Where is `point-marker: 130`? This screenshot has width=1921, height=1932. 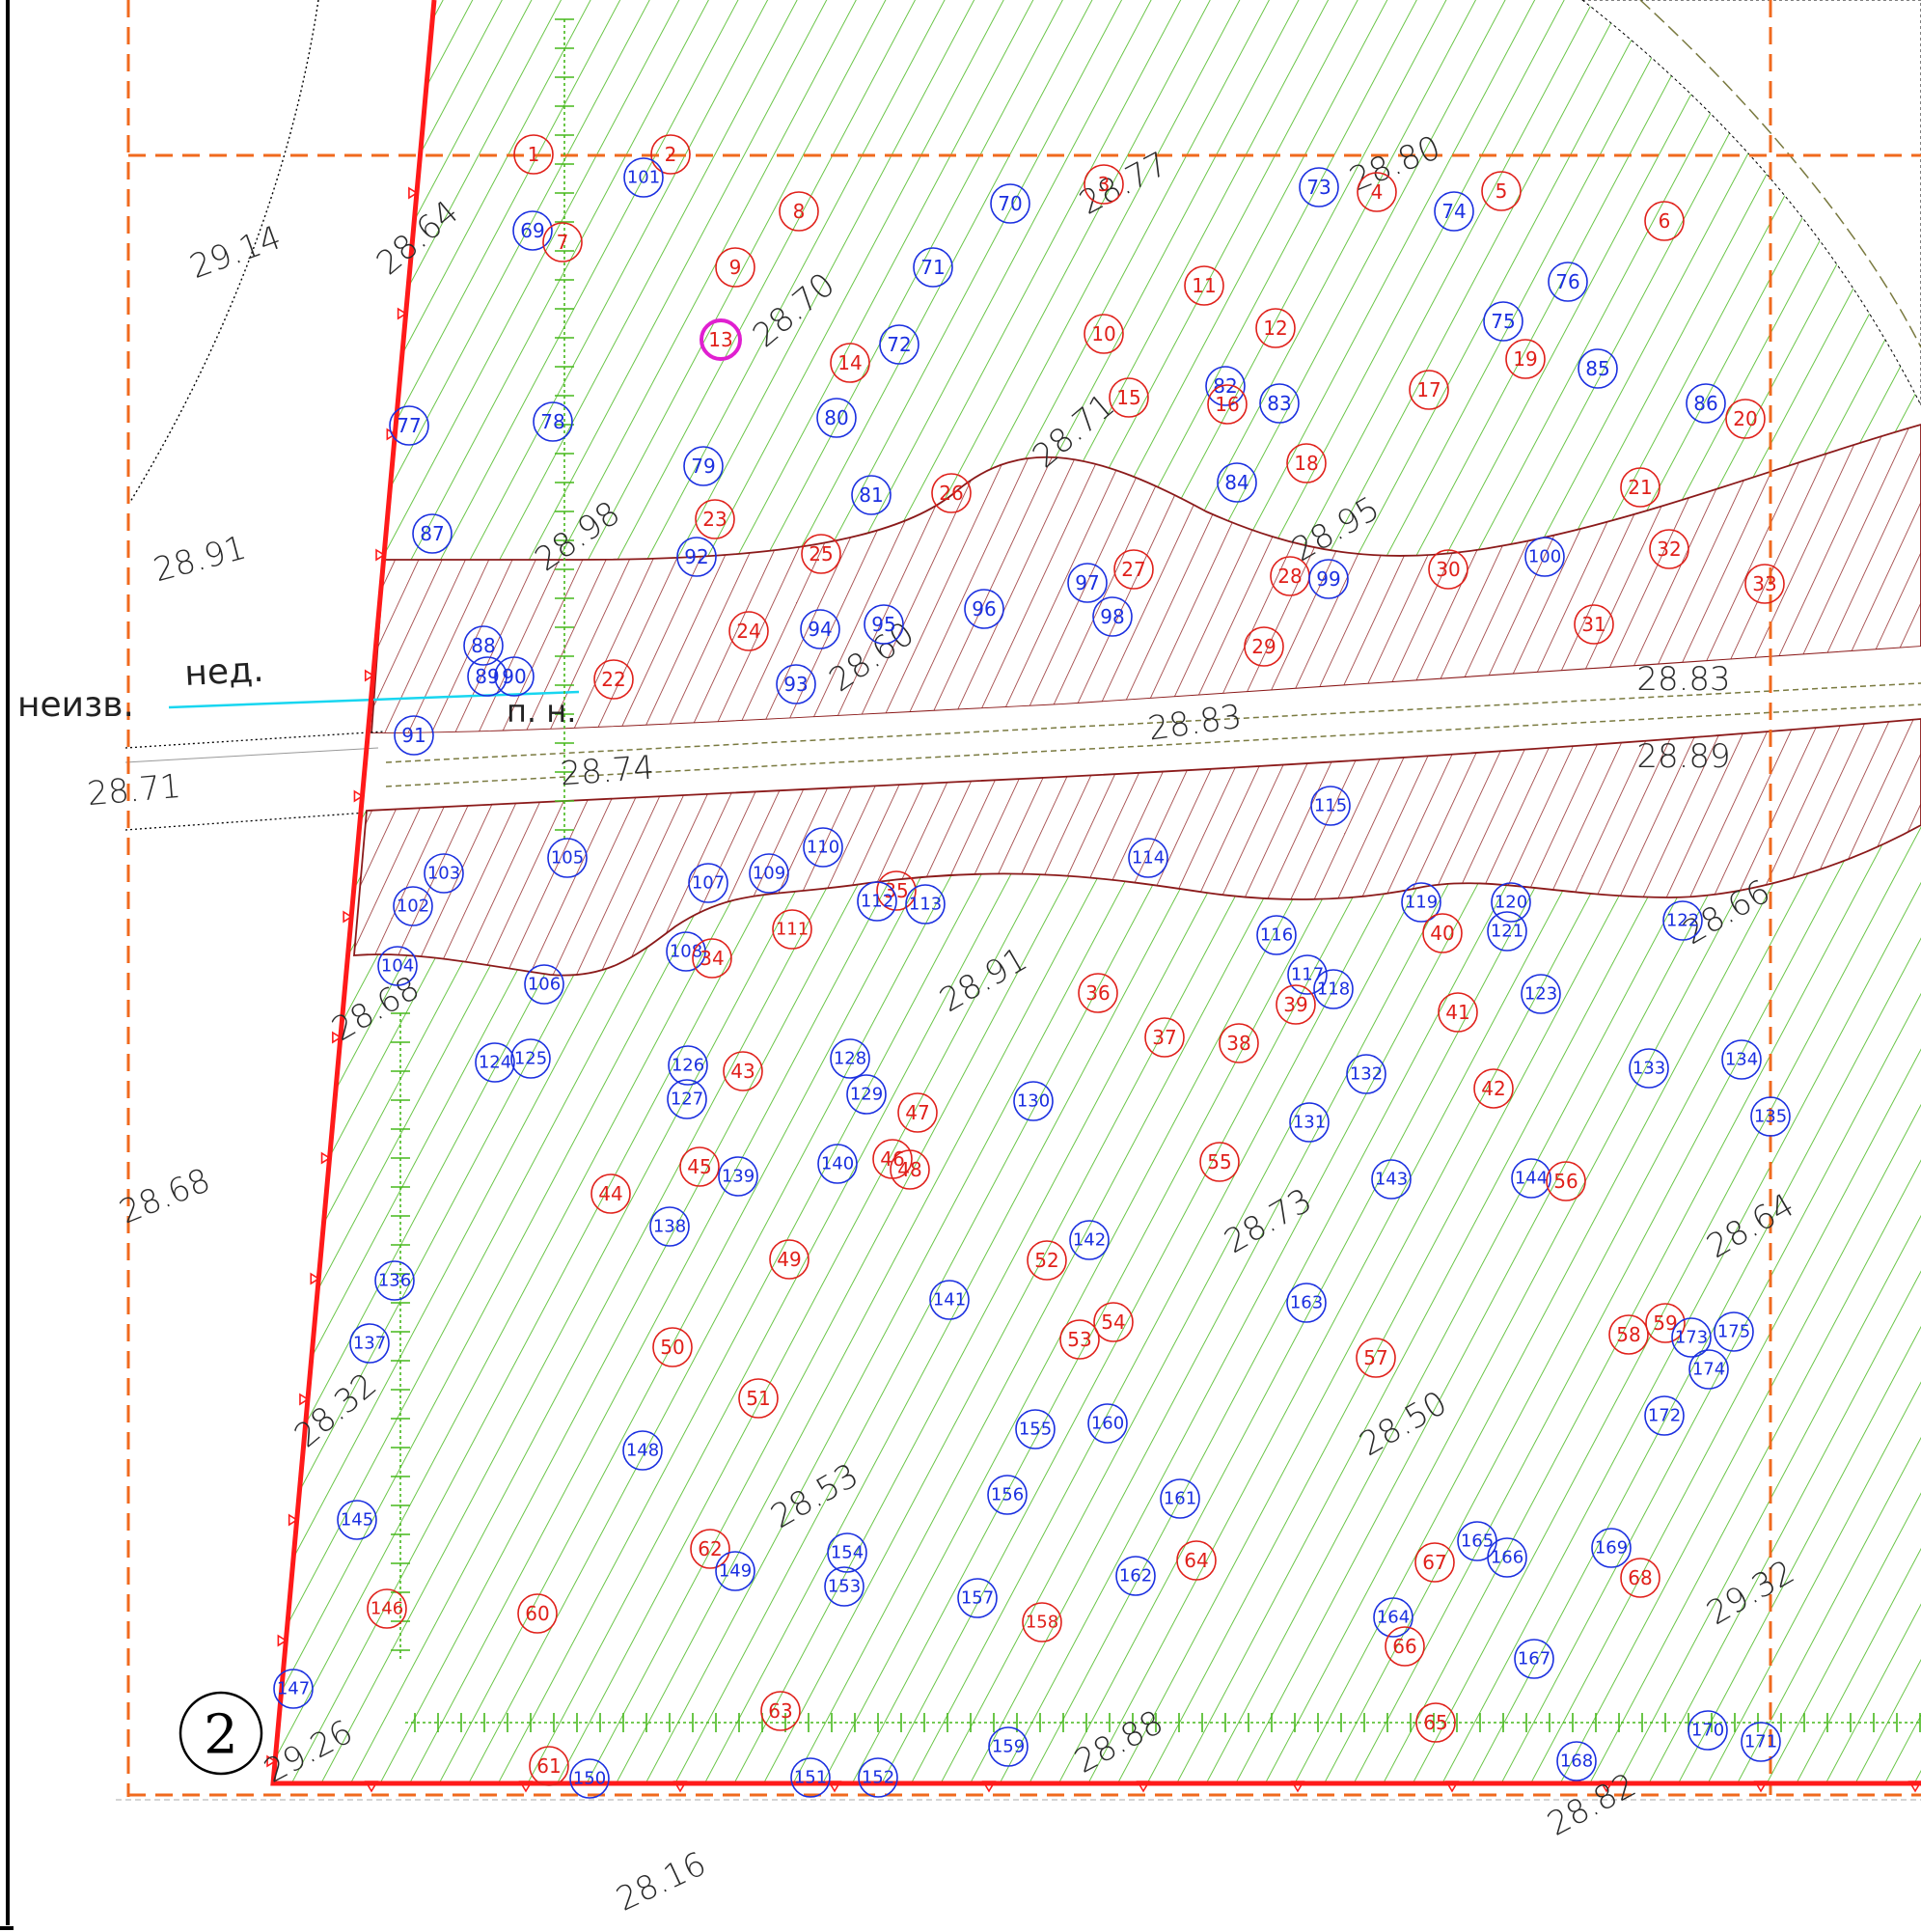 point-marker: 130 is located at coordinates (1033, 1101).